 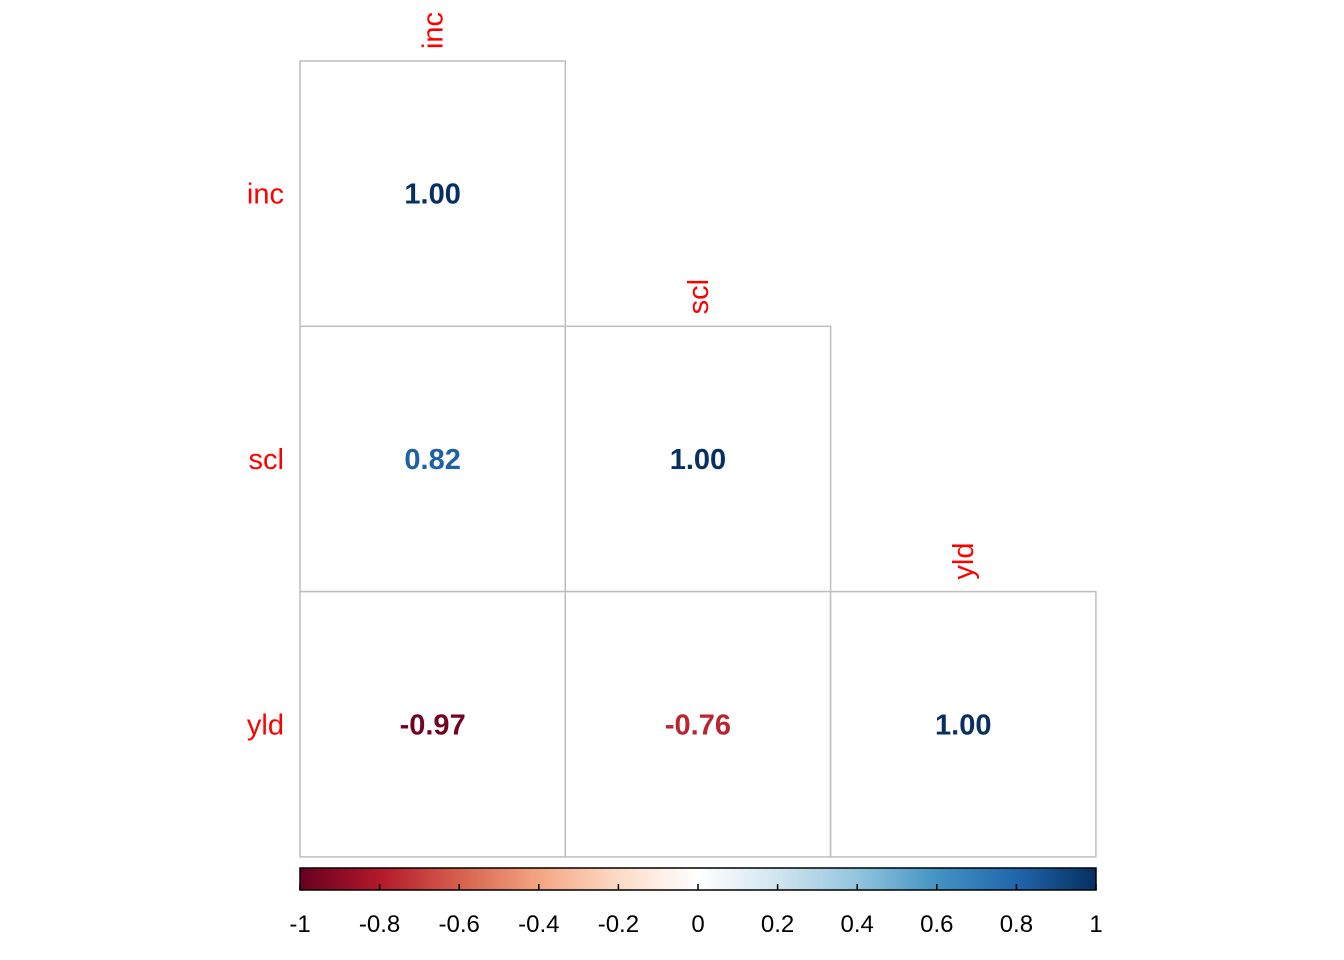 I want to click on colorbar-tick-label-3: -0.4, so click(x=538, y=924).